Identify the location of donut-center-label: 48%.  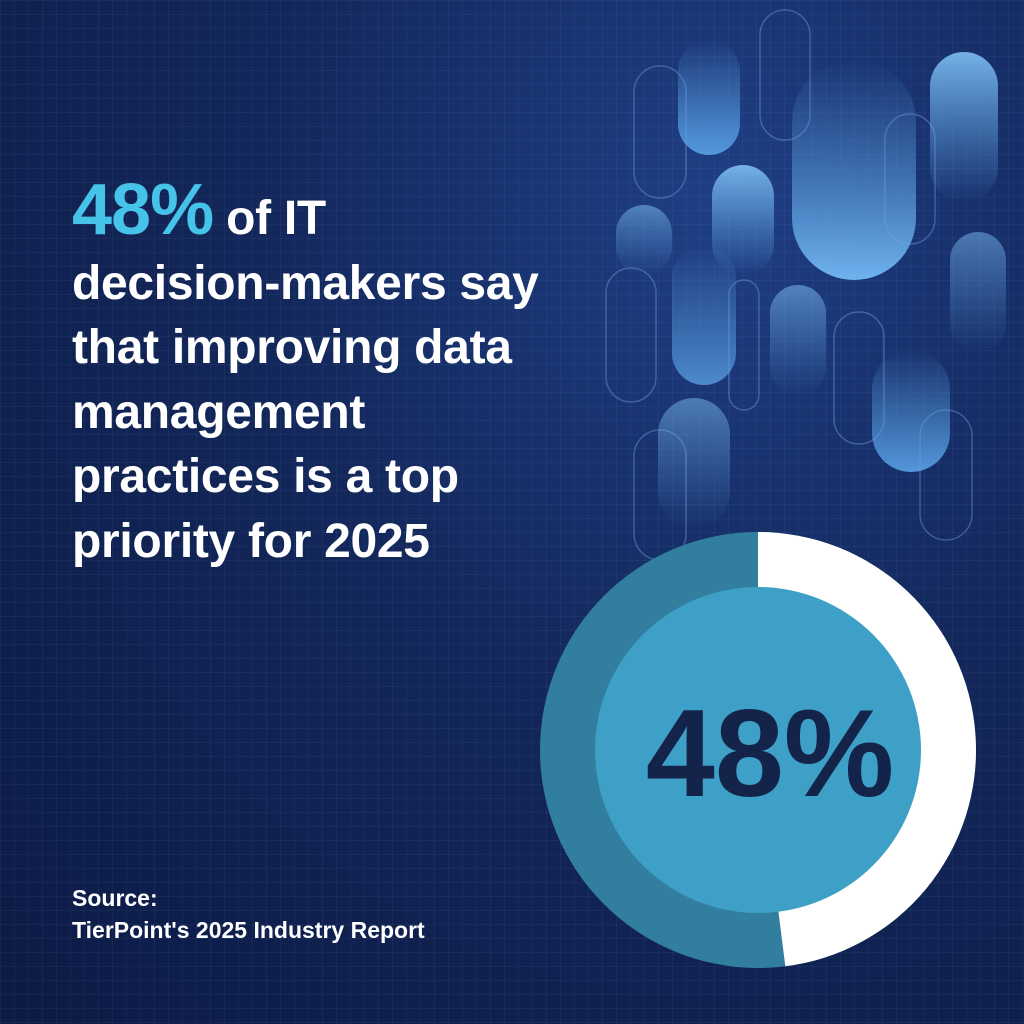
(770, 754).